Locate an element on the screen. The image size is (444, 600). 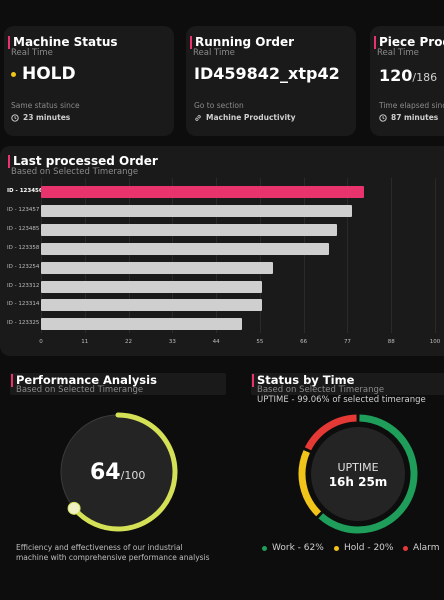
chart-title: Last processed Order is located at coordinates (83, 161).